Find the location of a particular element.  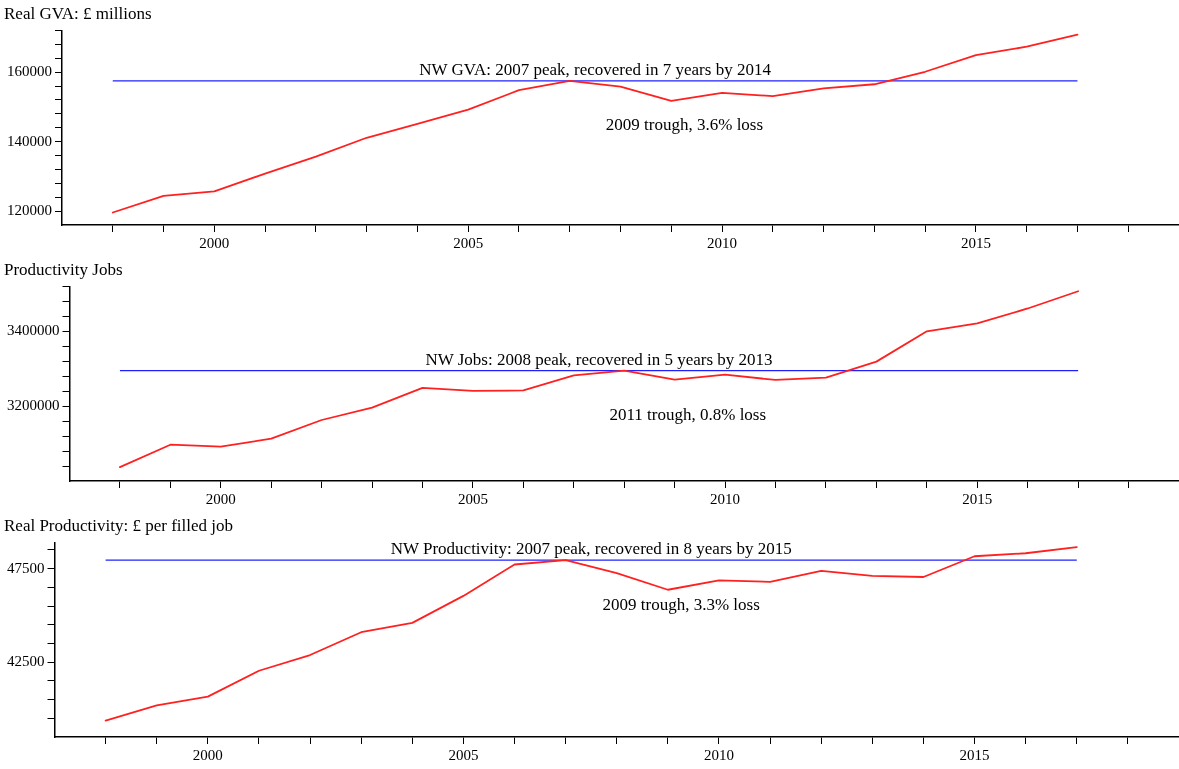

chart-title: Real GVA: £ millions is located at coordinates (78, 13).